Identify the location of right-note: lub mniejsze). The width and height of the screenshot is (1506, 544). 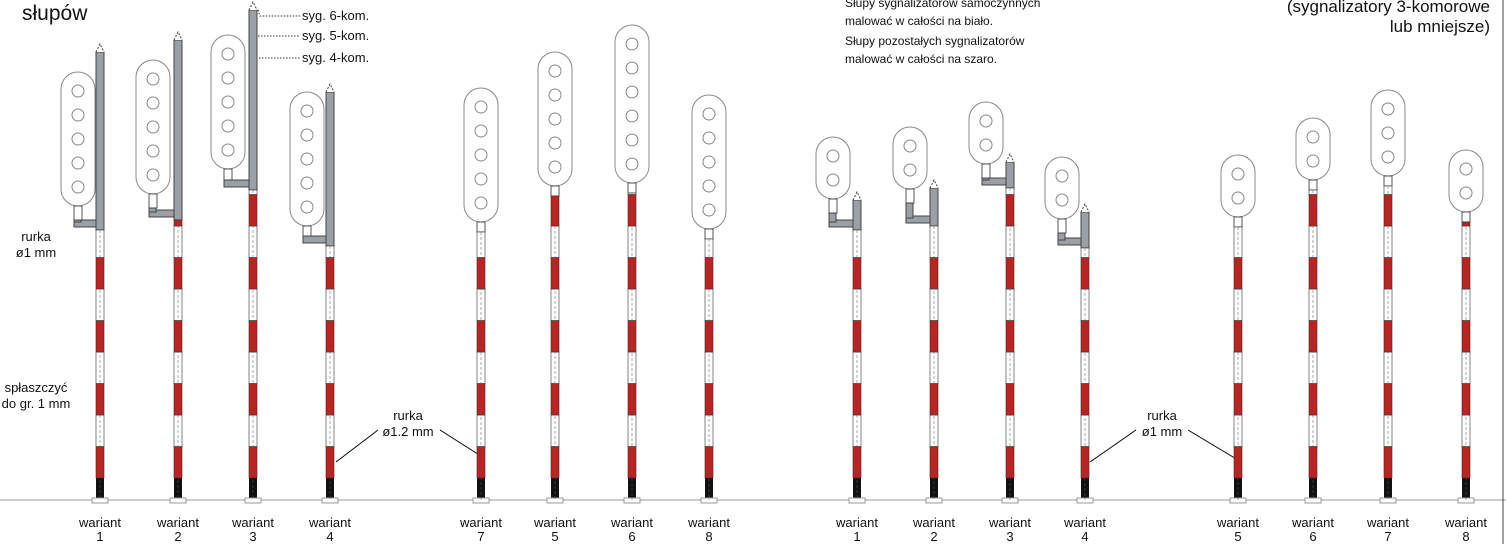
(1440, 26).